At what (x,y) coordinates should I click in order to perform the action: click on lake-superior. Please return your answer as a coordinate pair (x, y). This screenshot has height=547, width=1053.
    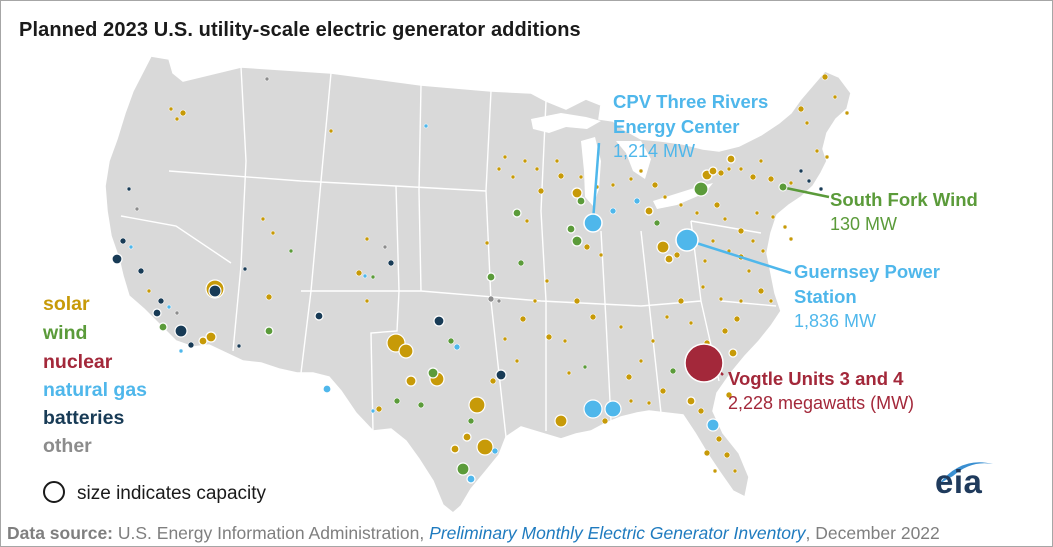
    Looking at the image, I should click on (566, 123).